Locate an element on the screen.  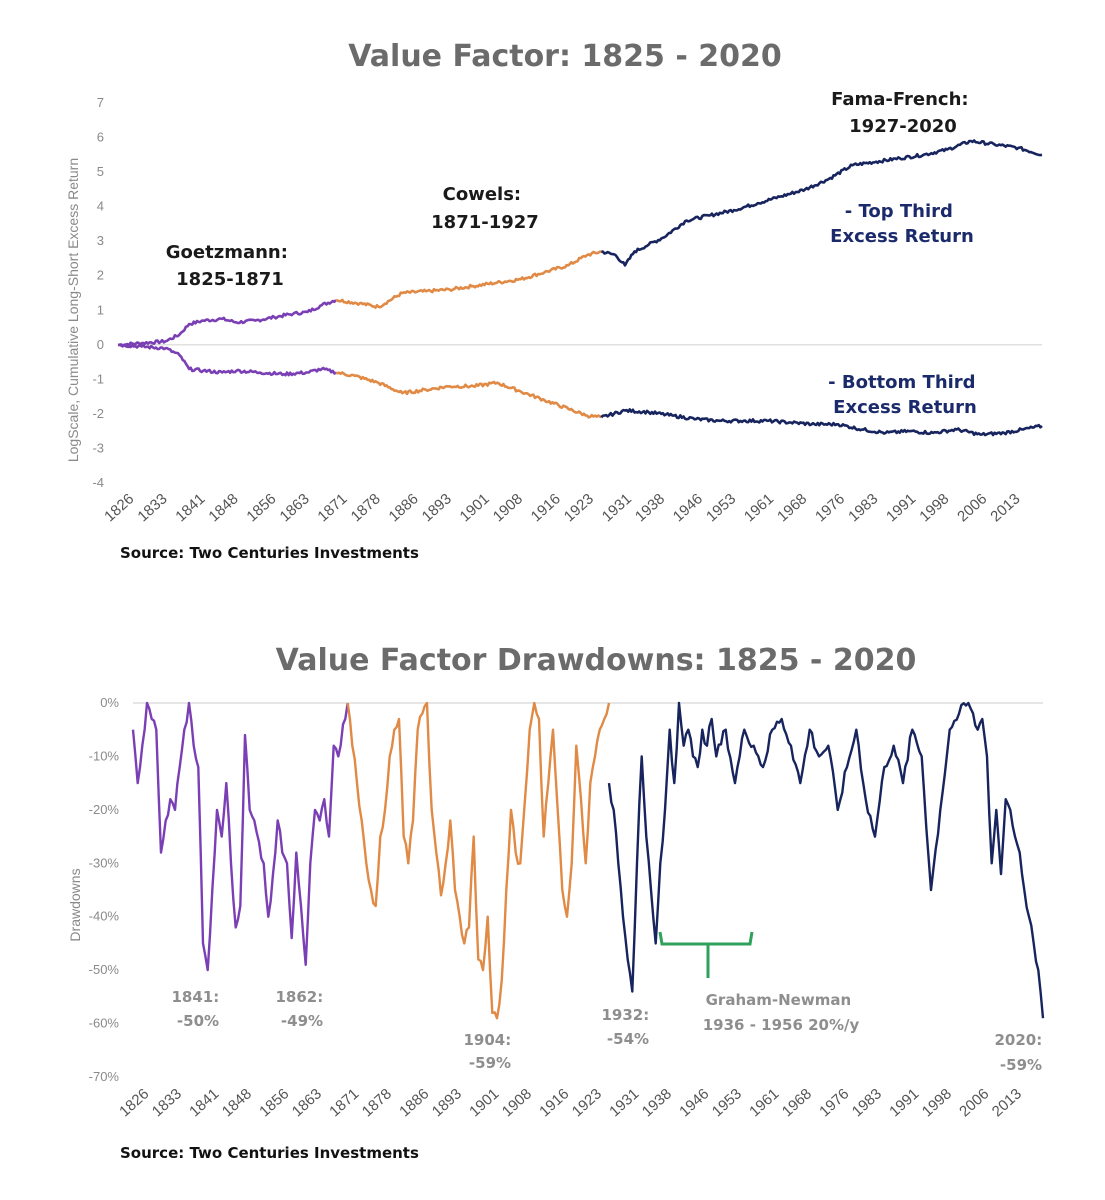
y-tick-label: -30% is located at coordinates (104, 862).